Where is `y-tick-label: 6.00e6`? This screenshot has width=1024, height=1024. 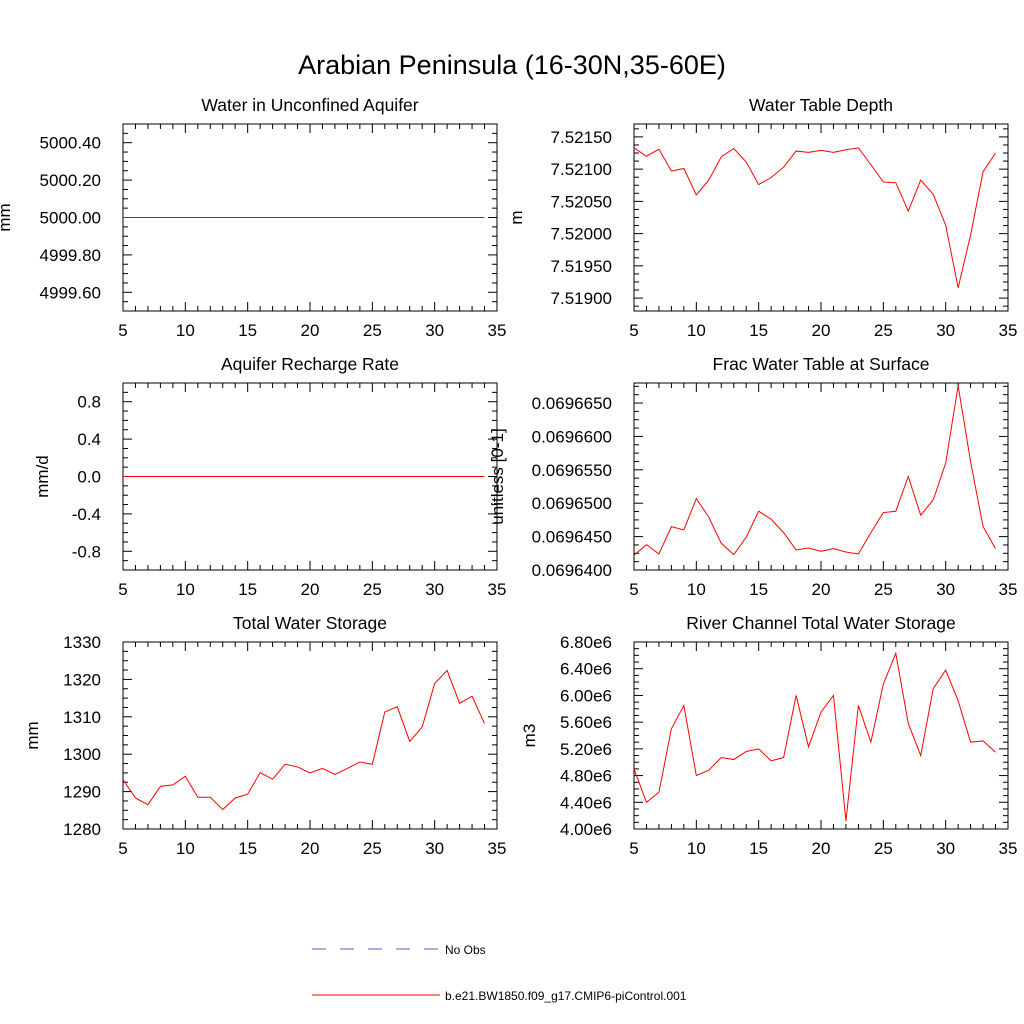 y-tick-label: 6.00e6 is located at coordinates (586, 695).